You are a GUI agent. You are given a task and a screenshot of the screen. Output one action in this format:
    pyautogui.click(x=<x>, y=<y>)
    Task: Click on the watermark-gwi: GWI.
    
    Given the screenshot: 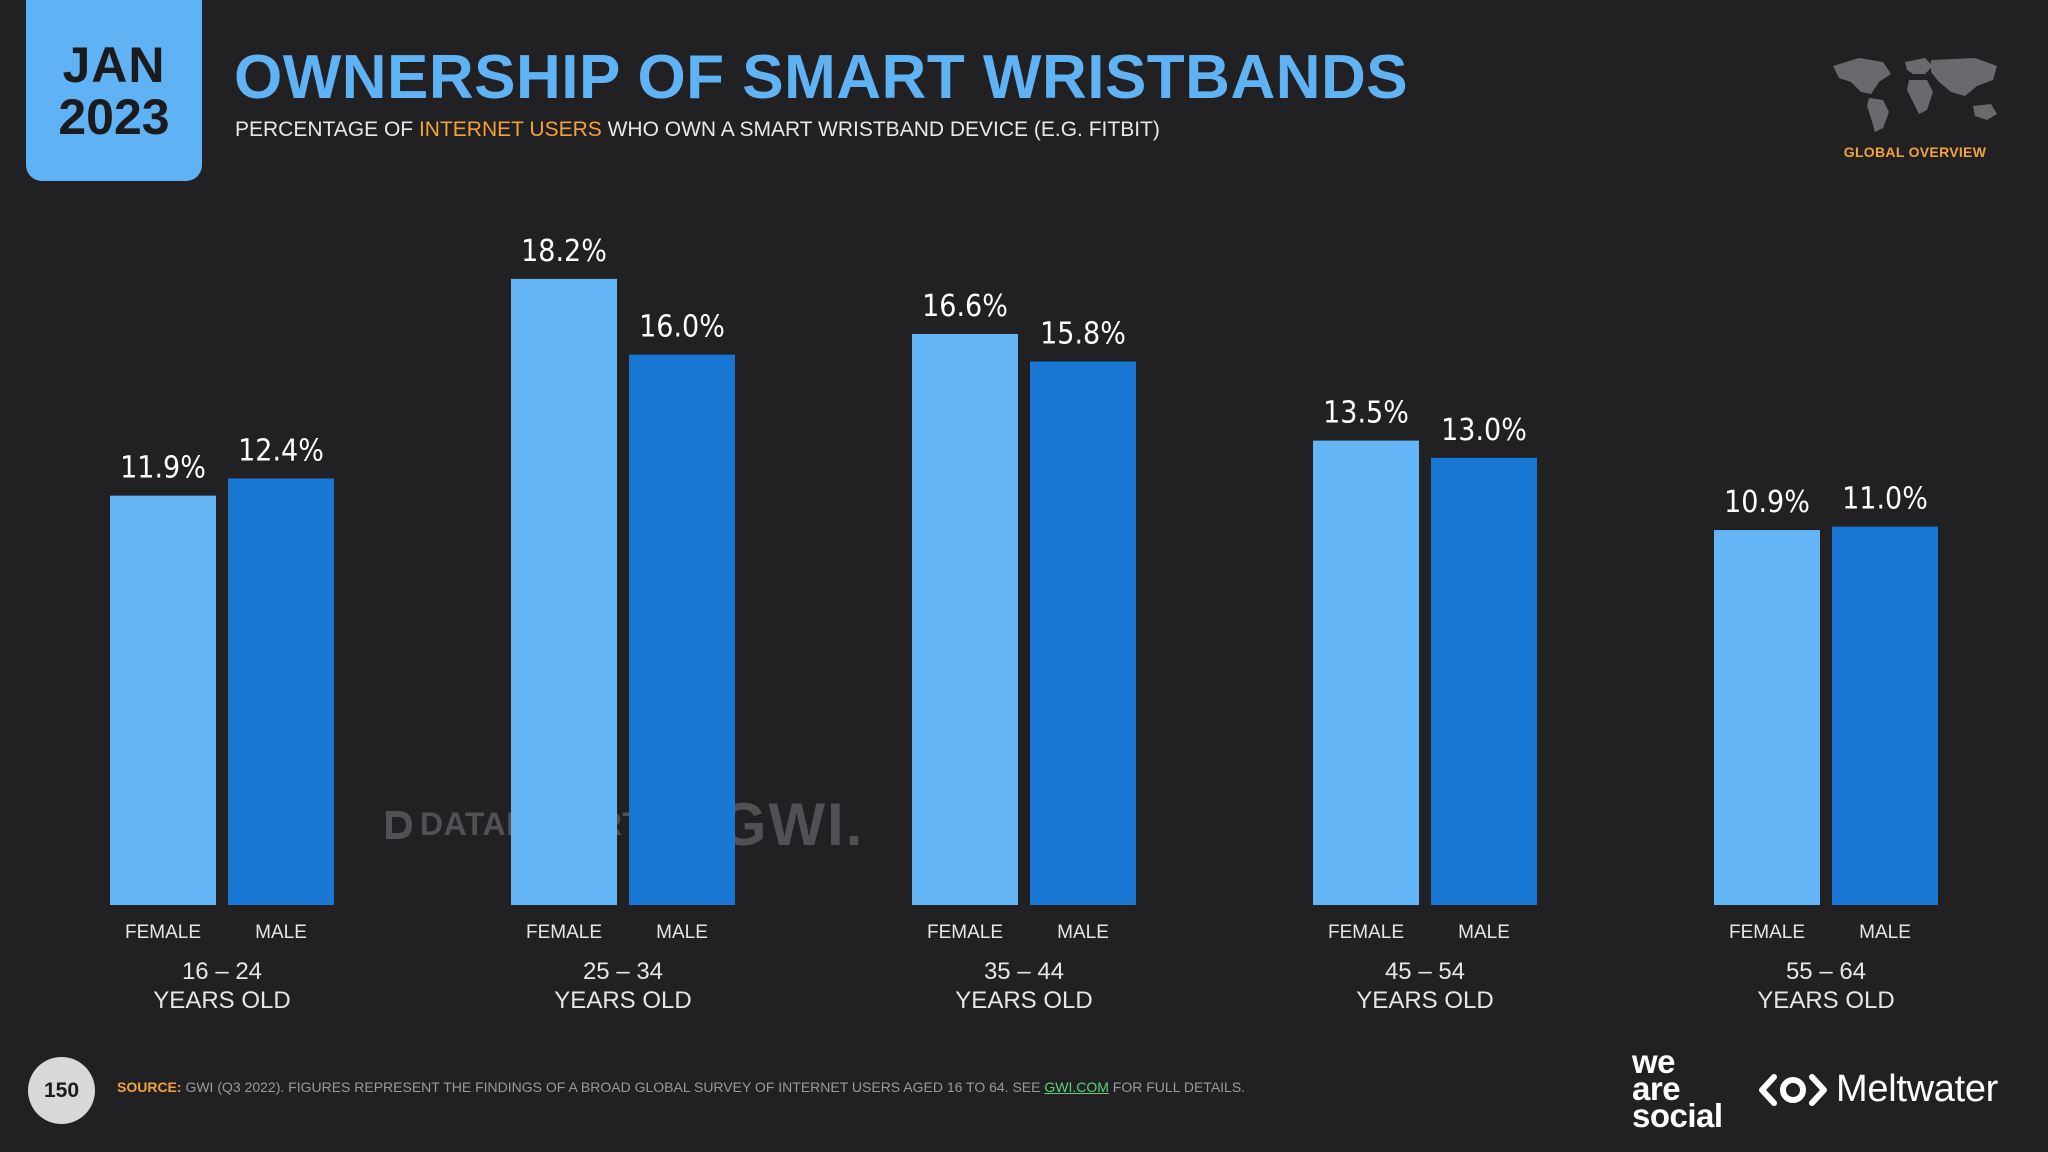 What is the action you would take?
    pyautogui.click(x=792, y=824)
    